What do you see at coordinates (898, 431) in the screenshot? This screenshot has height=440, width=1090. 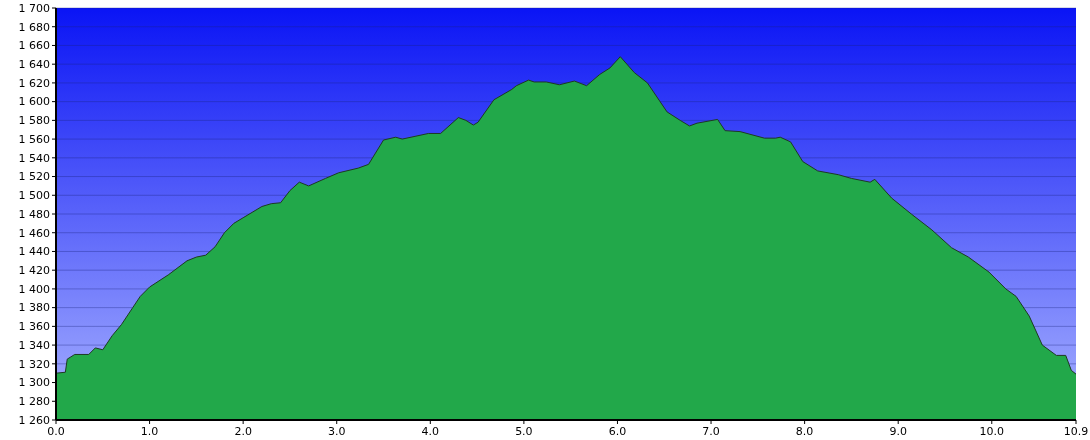 I see `x-tick-label: 9.0` at bounding box center [898, 431].